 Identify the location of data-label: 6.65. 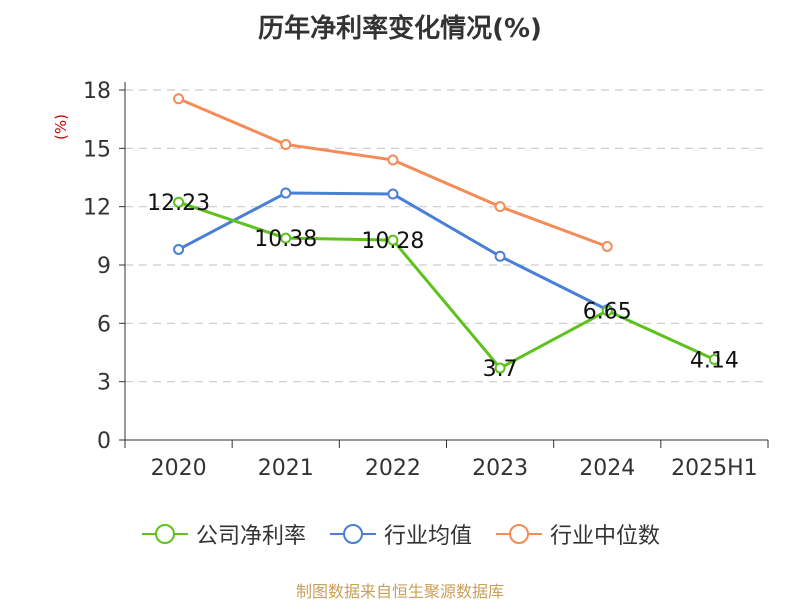
(607, 312).